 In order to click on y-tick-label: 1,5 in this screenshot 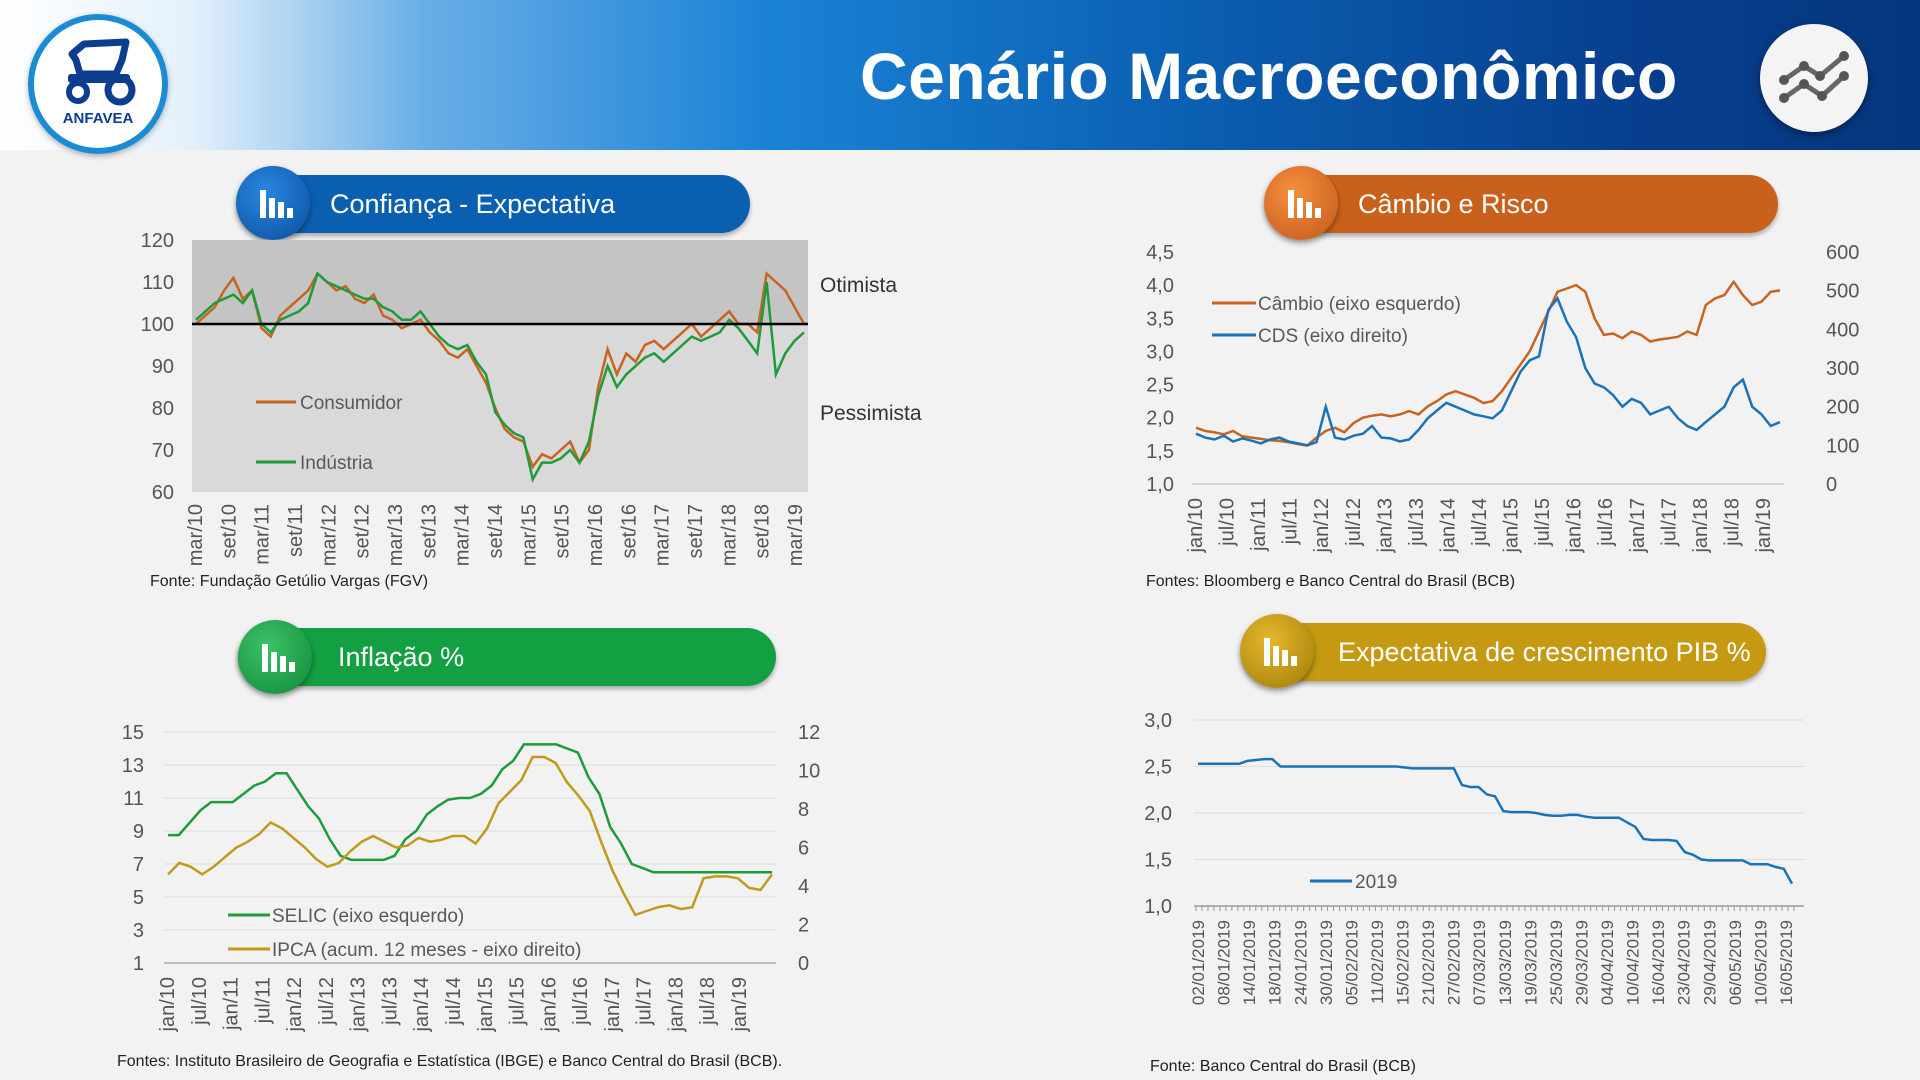, I will do `click(1158, 861)`.